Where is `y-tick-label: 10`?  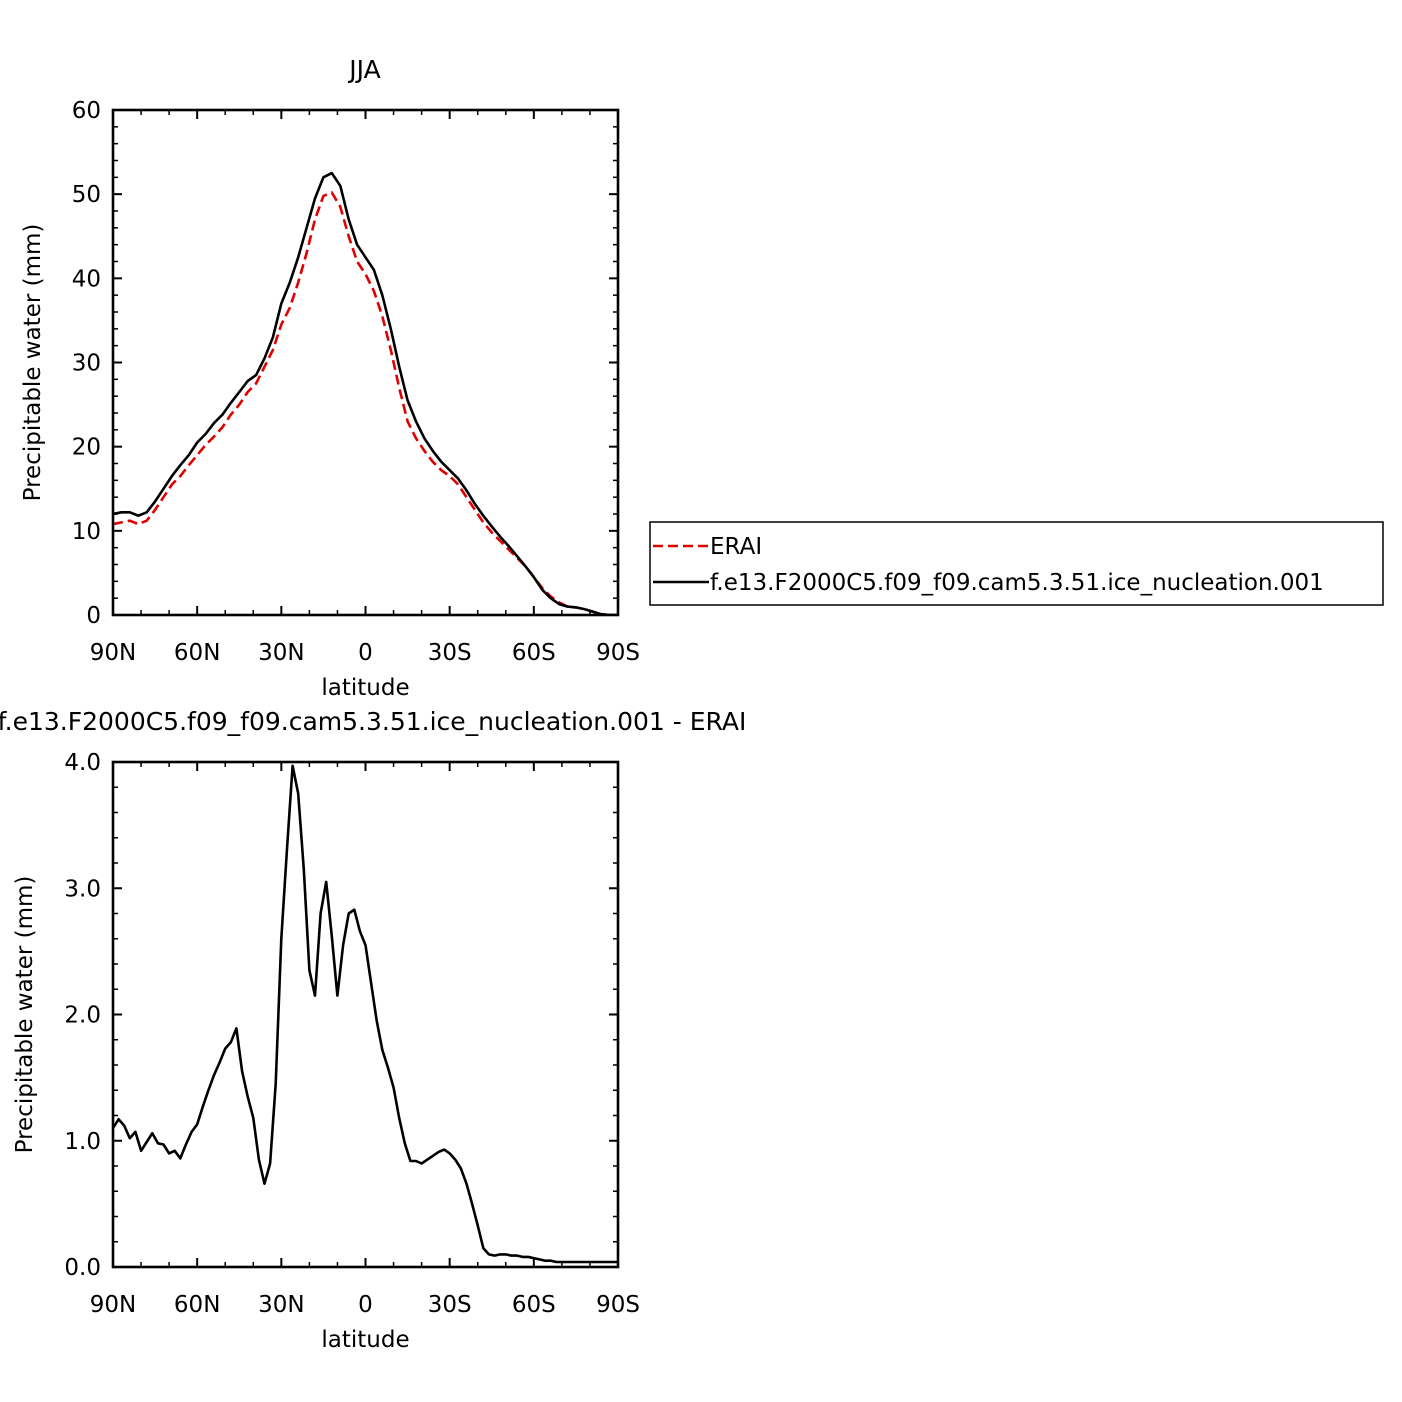
y-tick-label: 10 is located at coordinates (86, 532).